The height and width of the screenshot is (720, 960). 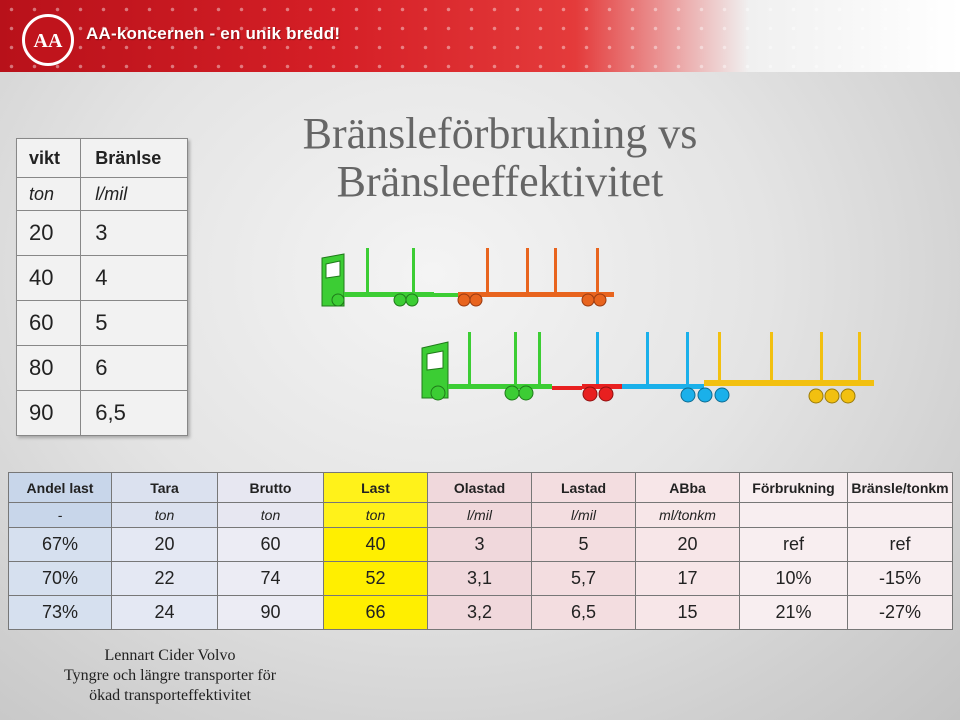 What do you see at coordinates (164, 487) in the screenshot?
I see `column-header: Tara` at bounding box center [164, 487].